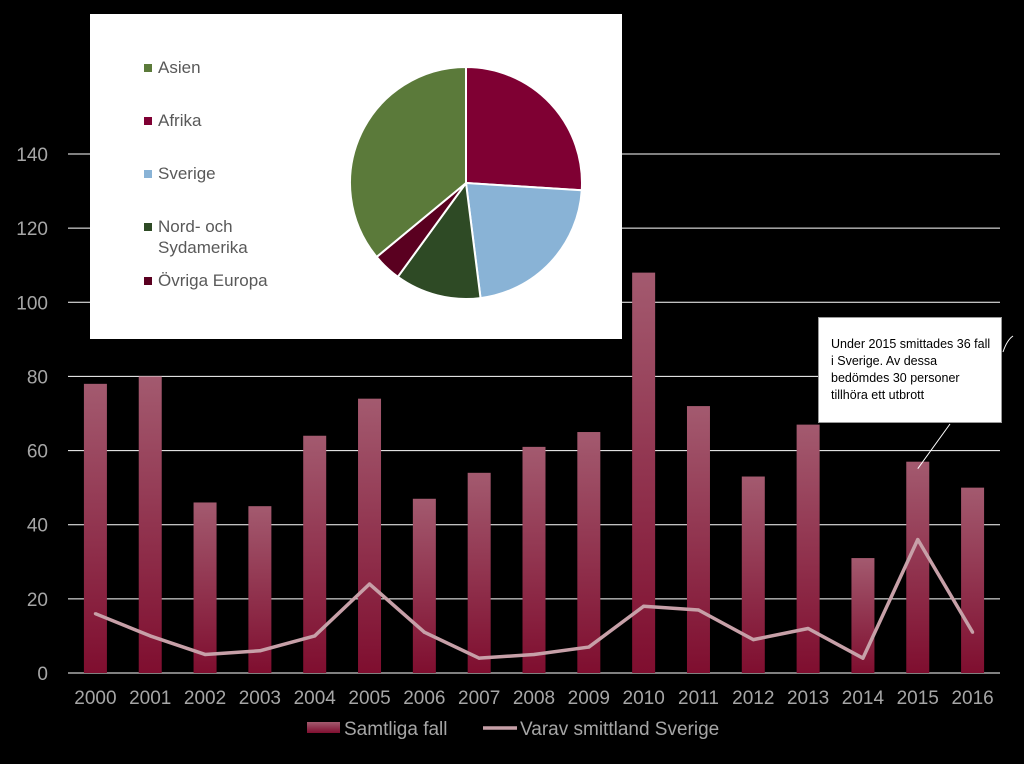 Image resolution: width=1024 pixels, height=764 pixels. Describe the element at coordinates (37, 600) in the screenshot. I see `y-tick-label: 20` at that location.